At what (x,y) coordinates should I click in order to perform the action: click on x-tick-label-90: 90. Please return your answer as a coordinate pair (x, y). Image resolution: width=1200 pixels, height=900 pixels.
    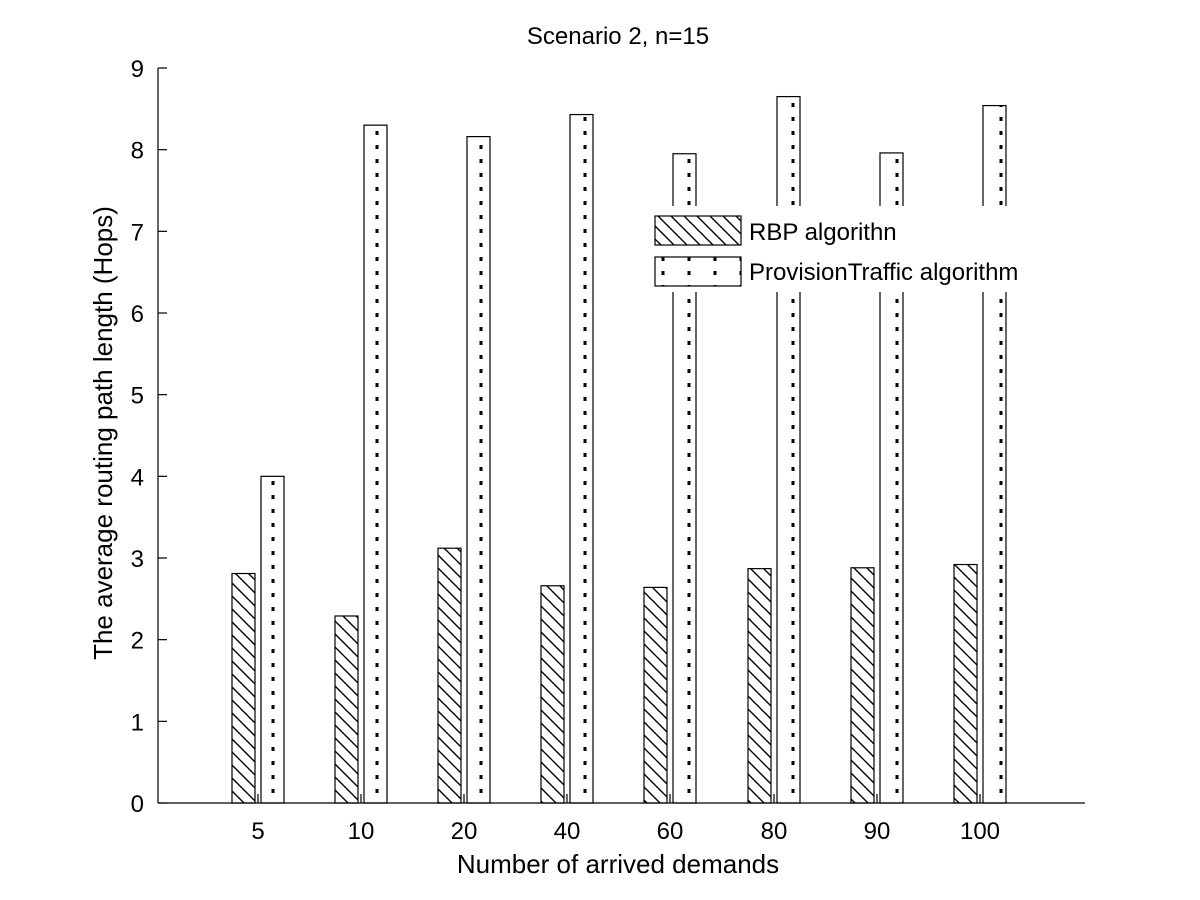
    Looking at the image, I should click on (877, 831).